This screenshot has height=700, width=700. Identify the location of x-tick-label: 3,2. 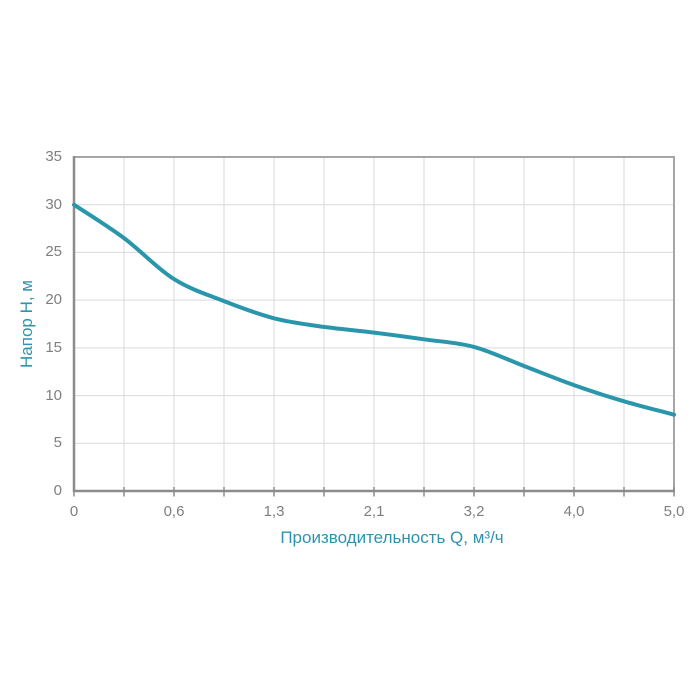
(474, 511).